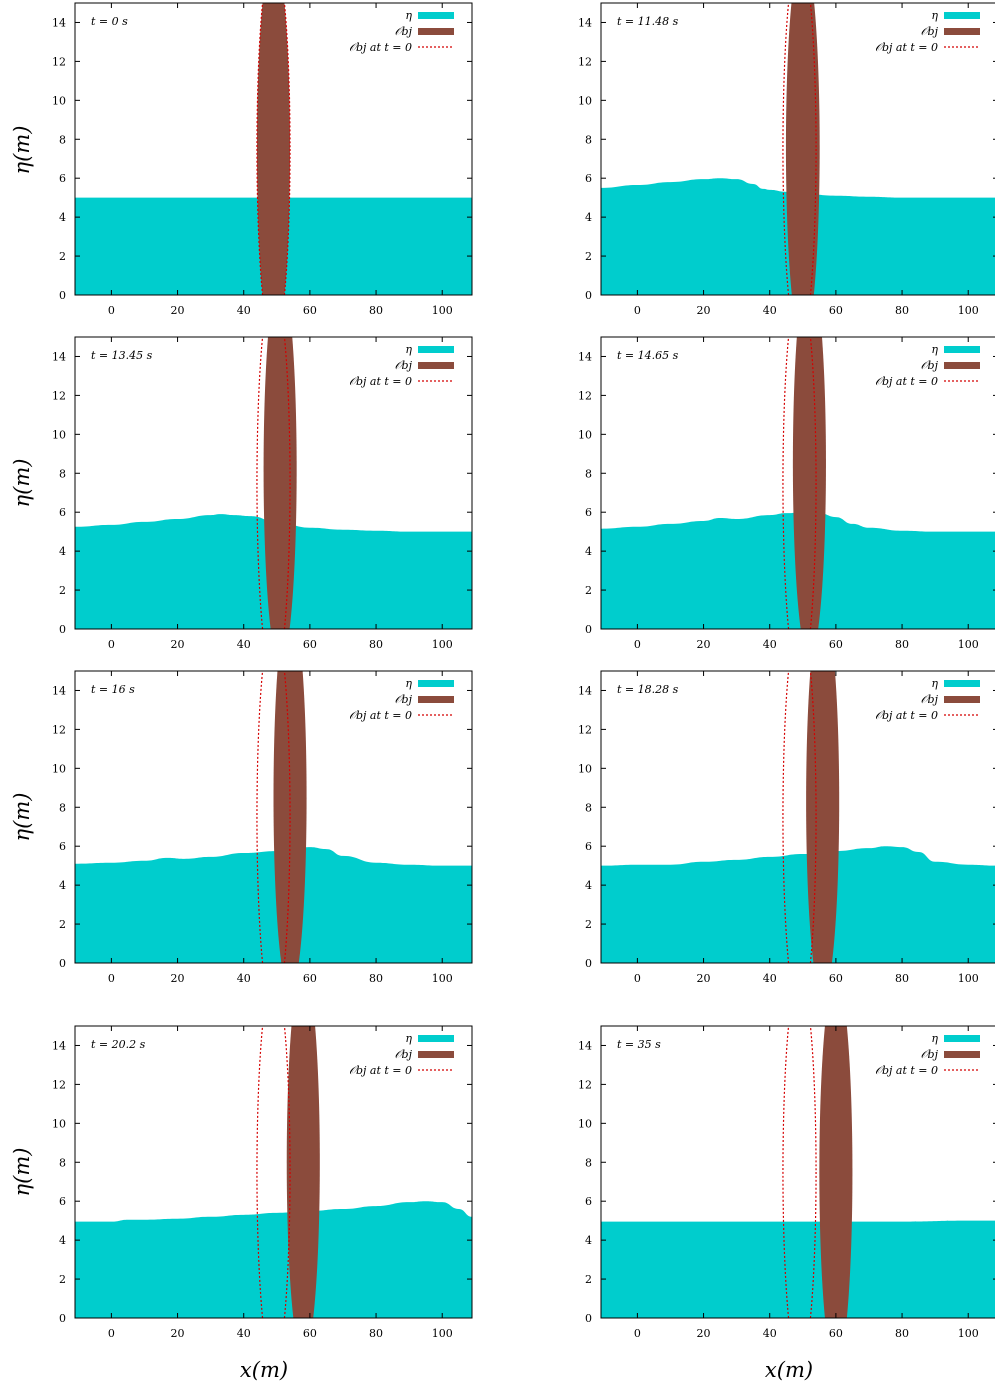 Image resolution: width=995 pixels, height=1388 pixels. What do you see at coordinates (648, 355) in the screenshot?
I see `time-label: t = 14.65 s` at bounding box center [648, 355].